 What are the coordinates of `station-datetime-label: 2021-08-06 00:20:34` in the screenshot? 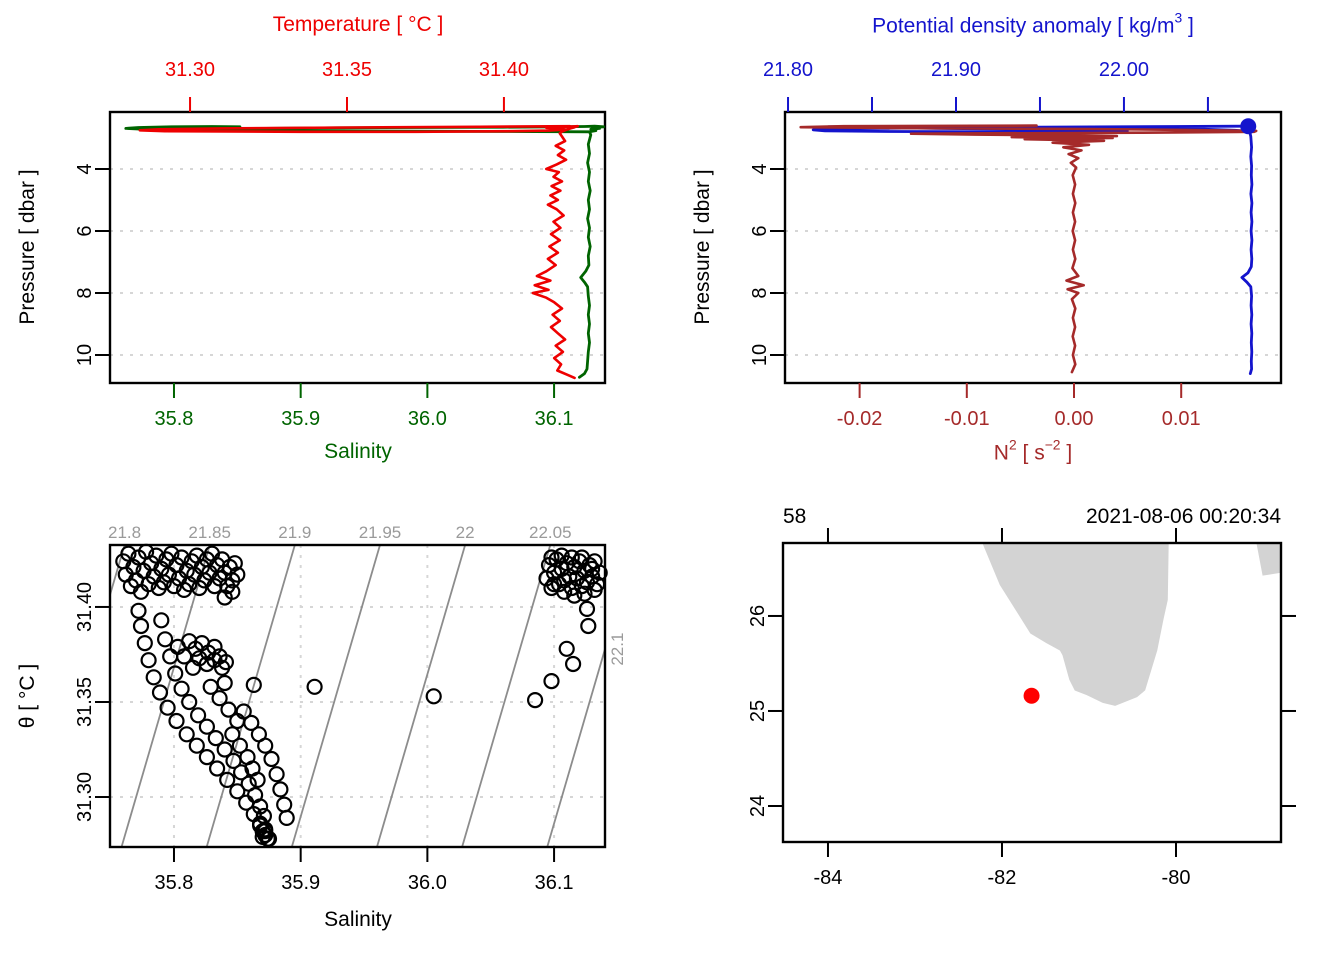 It's located at (1183, 516).